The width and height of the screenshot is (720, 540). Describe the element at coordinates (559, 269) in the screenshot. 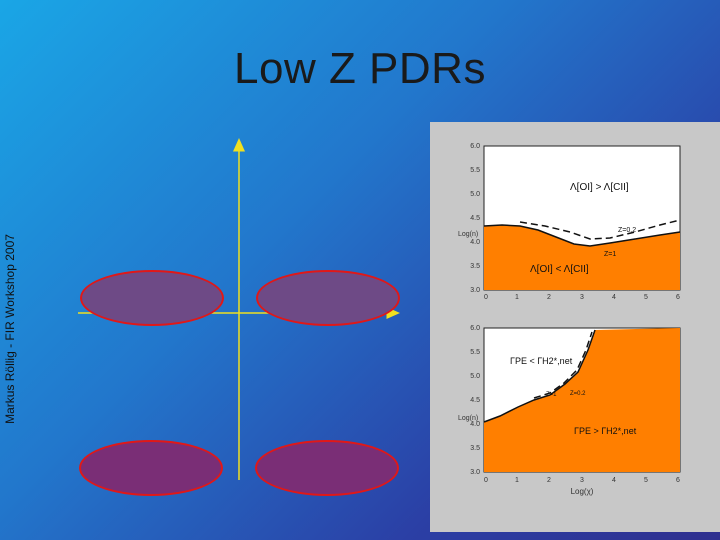

I see `top-plot-label-lower: Λ[OI] < Λ[CII]` at that location.